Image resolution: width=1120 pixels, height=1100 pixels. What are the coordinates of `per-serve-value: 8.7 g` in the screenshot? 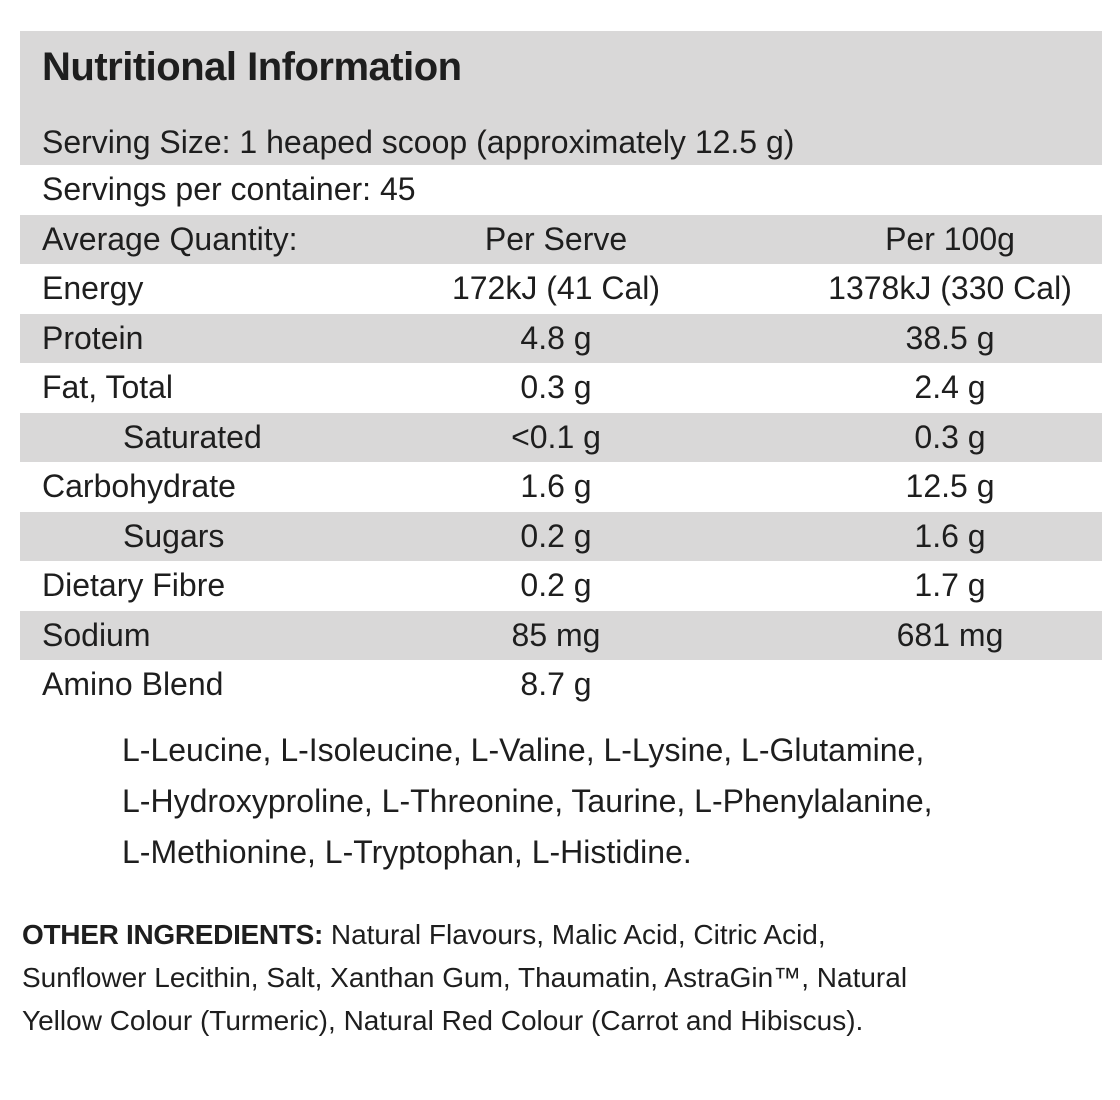 It's located at (556, 684).